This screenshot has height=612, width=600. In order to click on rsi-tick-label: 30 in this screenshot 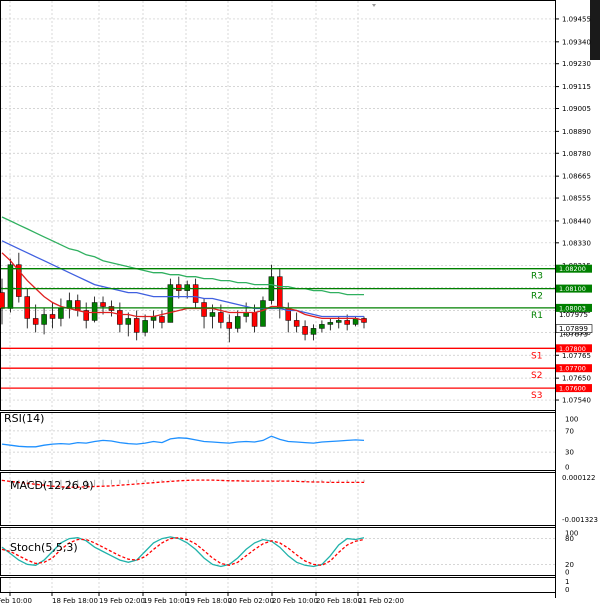, I will do `click(569, 453)`.